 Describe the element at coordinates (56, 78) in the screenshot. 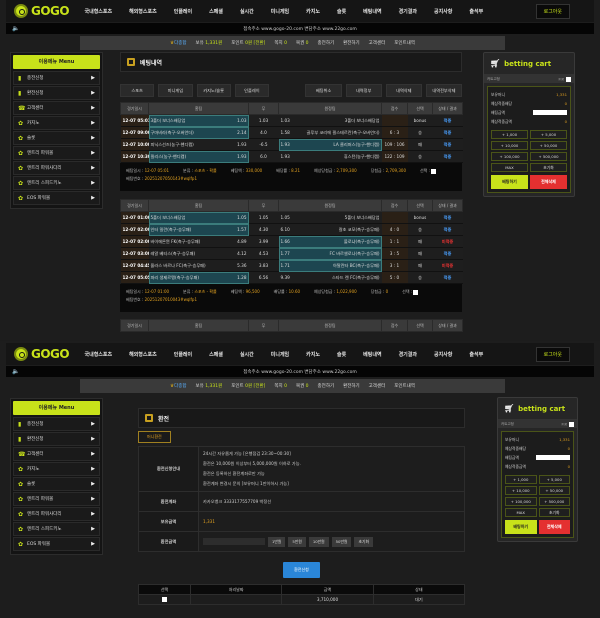

I see `menu-item: ▮ 충전신청 ▶` at that location.